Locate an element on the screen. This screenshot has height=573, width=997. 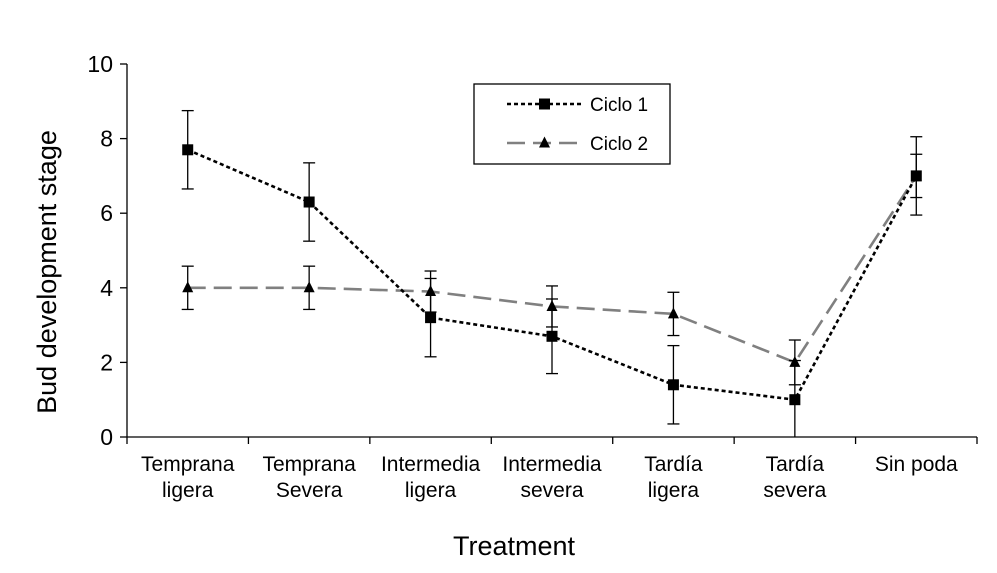
y-axis-title: Bud development stage is located at coordinates (47, 272).